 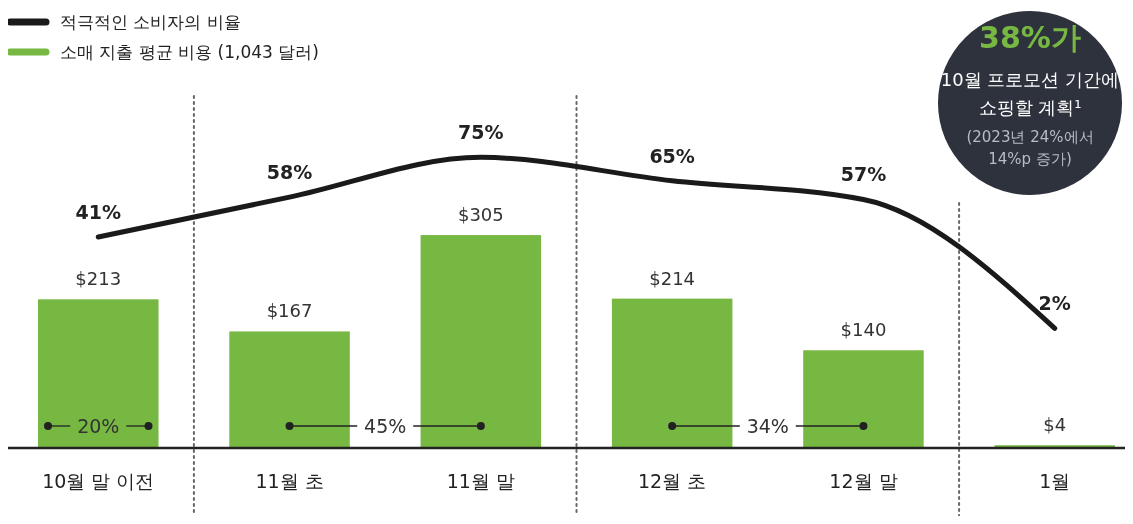 I want to click on legend-label: 소매 지출 평균 비용 (1,043 달러), so click(x=189, y=52).